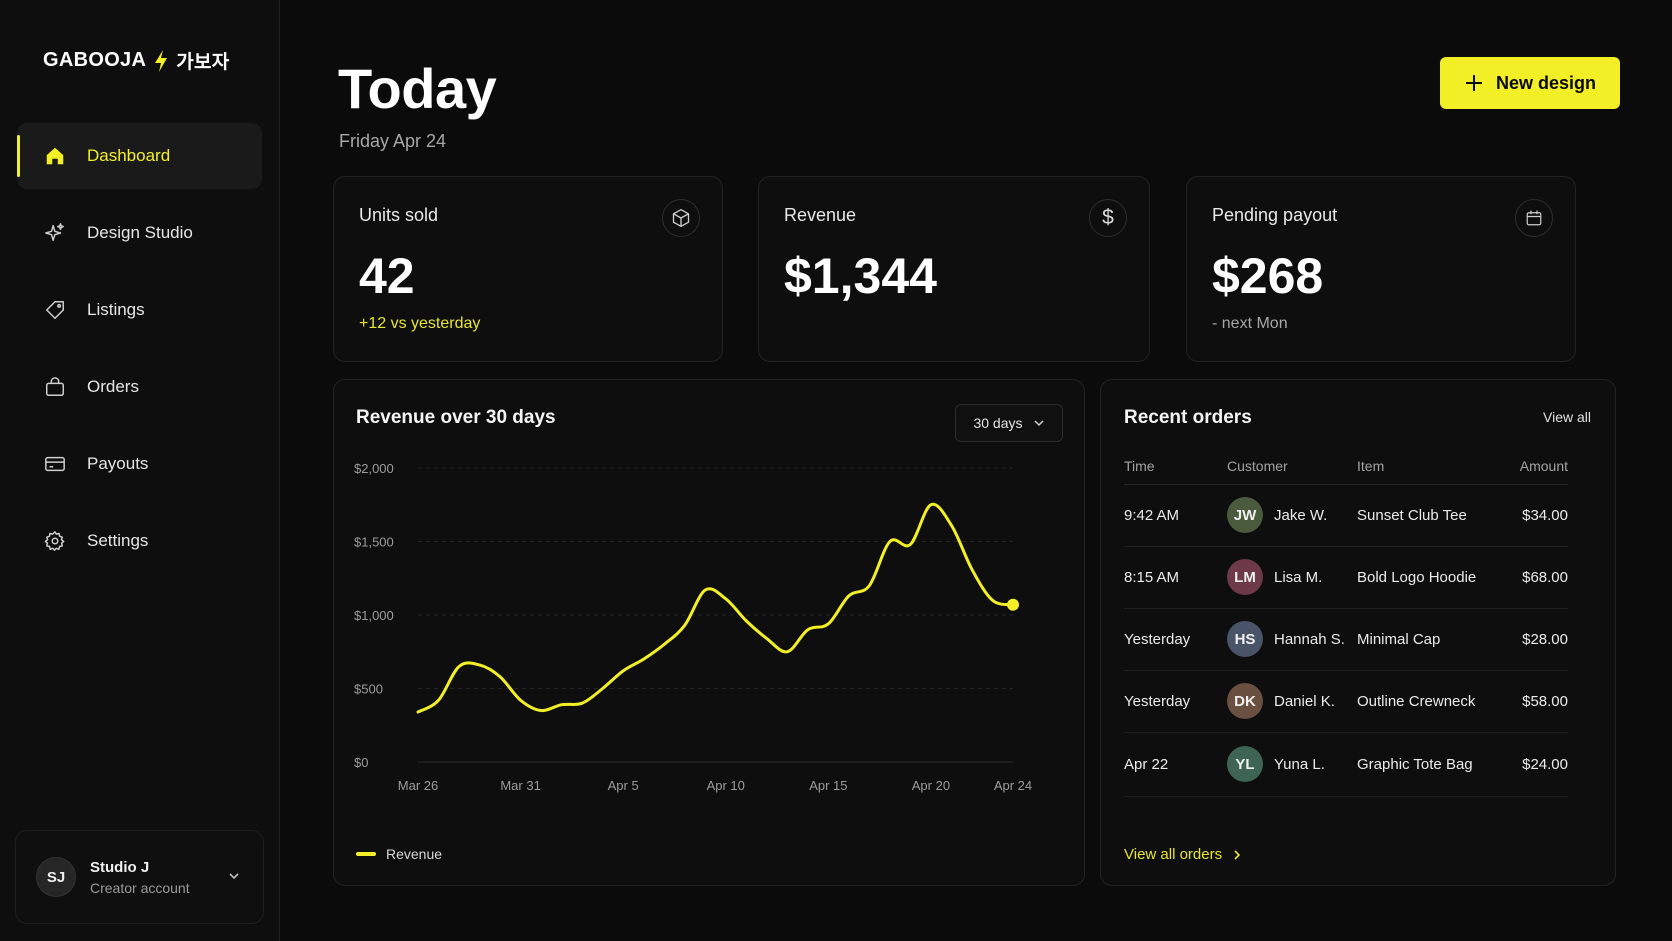 The image size is (1672, 941). I want to click on order-customer: HS Hannah S., so click(1292, 639).